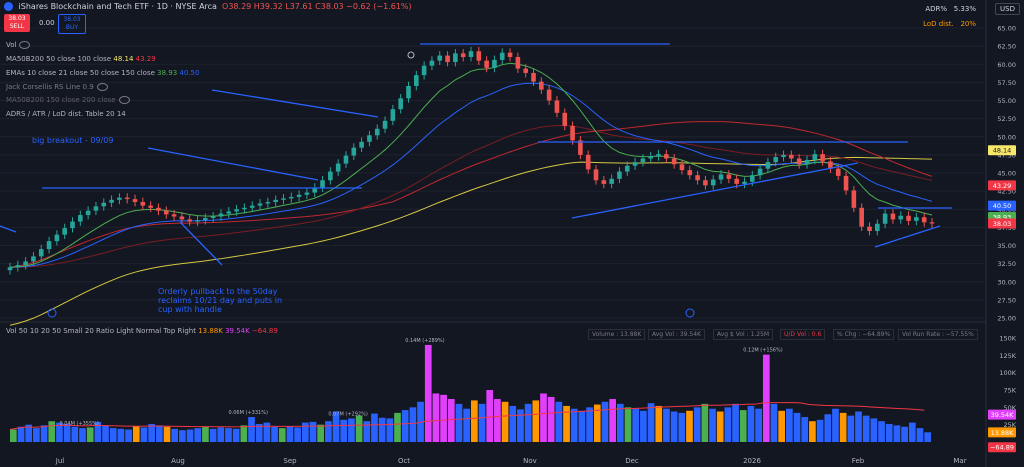 The height and width of the screenshot is (467, 1024). What do you see at coordinates (1002, 224) in the screenshot?
I see `price-badge-label: 38.03` at bounding box center [1002, 224].